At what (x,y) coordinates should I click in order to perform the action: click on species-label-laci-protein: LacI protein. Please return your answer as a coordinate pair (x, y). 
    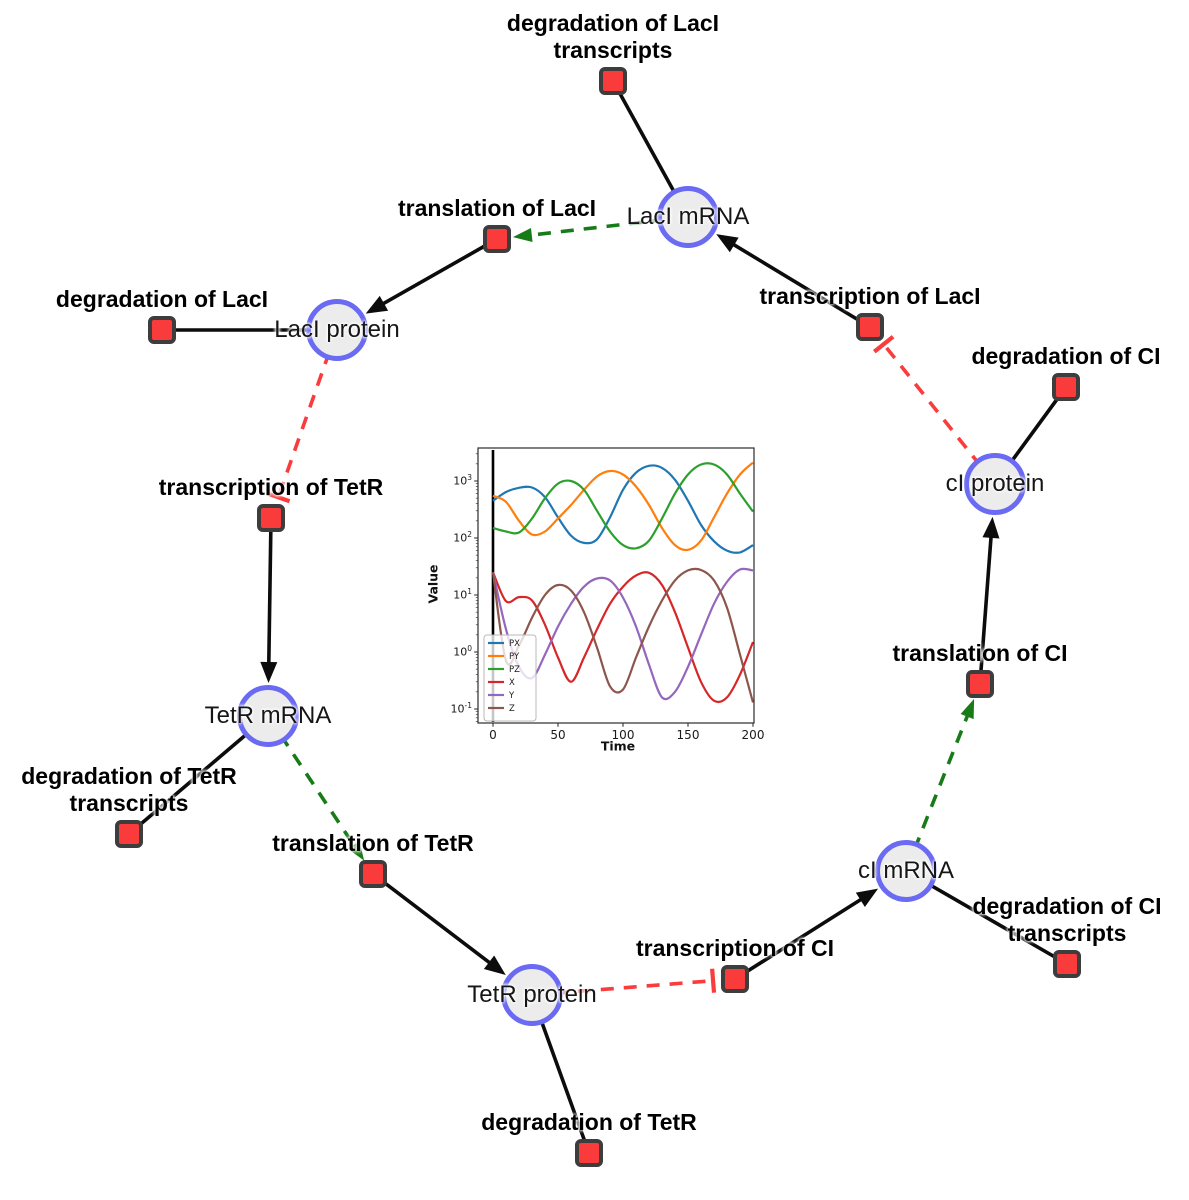
    Looking at the image, I should click on (337, 329).